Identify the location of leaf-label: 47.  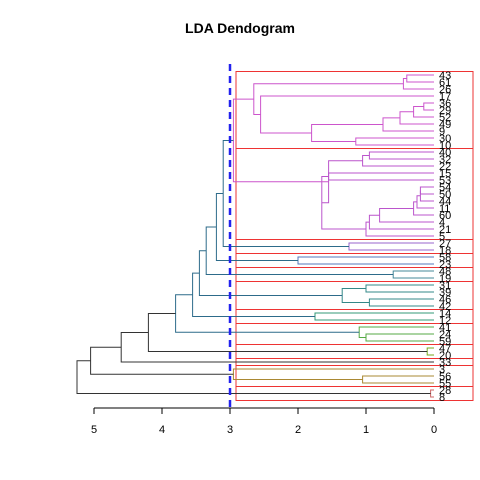
(445, 349).